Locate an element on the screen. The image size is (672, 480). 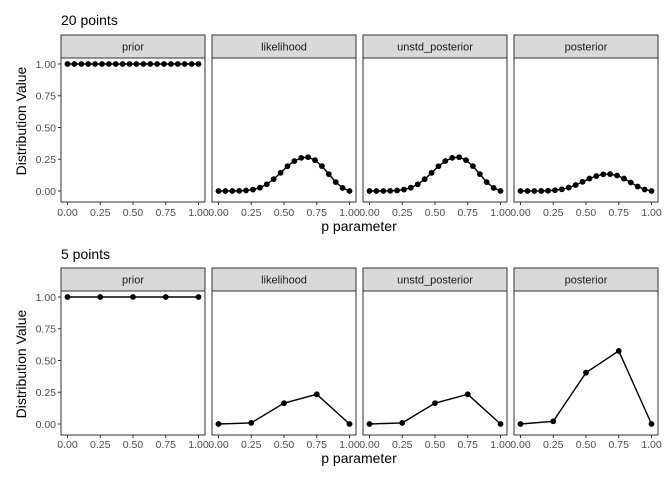
facet-panel-posterior: posterior 0.00 0.25 0.50 0.75 1.00 is located at coordinates (586, 126).